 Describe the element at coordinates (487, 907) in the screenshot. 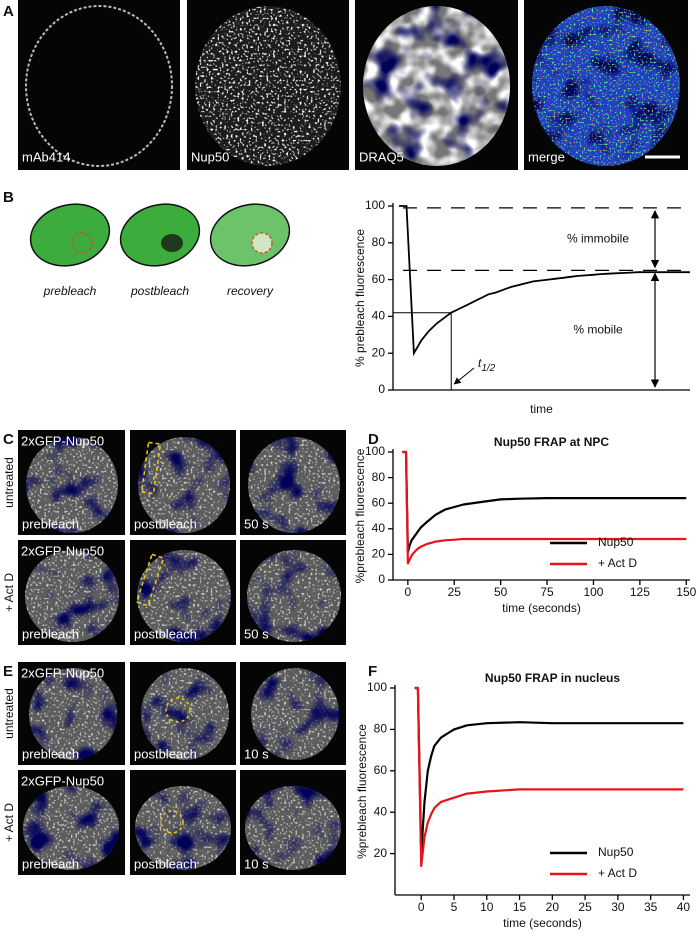

I see `x-tick-label: 10` at that location.